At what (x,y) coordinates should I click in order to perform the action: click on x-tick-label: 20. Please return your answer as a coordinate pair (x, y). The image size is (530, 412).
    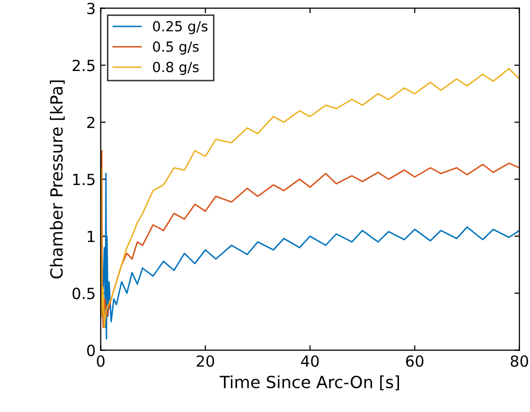
    Looking at the image, I should click on (205, 361).